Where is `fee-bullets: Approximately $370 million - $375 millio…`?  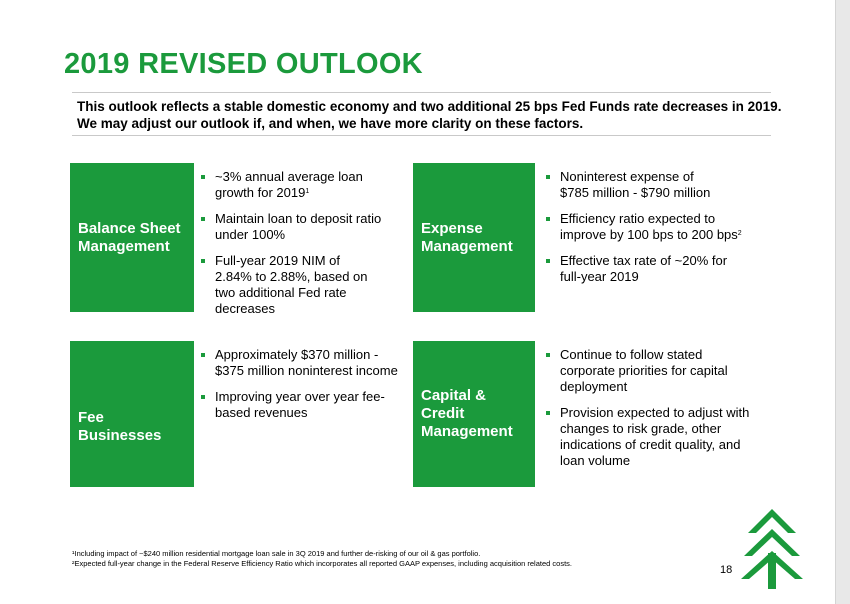 fee-bullets: Approximately $370 million - $375 millio… is located at coordinates (299, 389).